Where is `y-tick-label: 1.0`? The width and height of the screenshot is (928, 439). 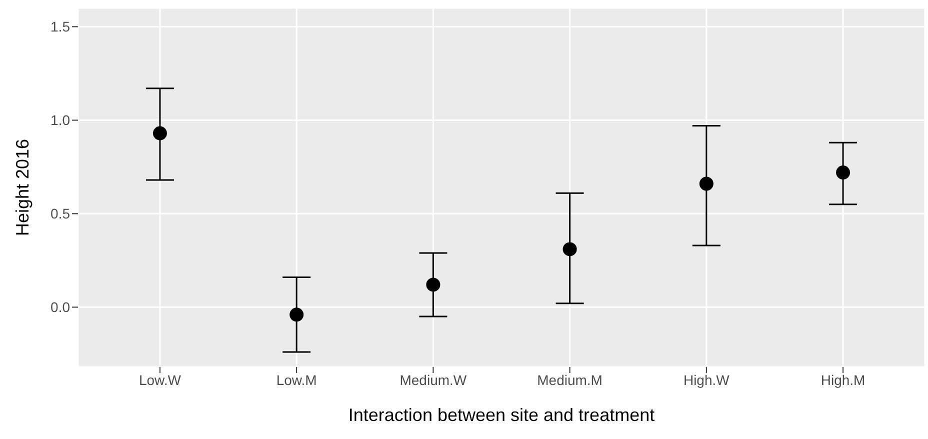
y-tick-label: 1.0 is located at coordinates (60, 120).